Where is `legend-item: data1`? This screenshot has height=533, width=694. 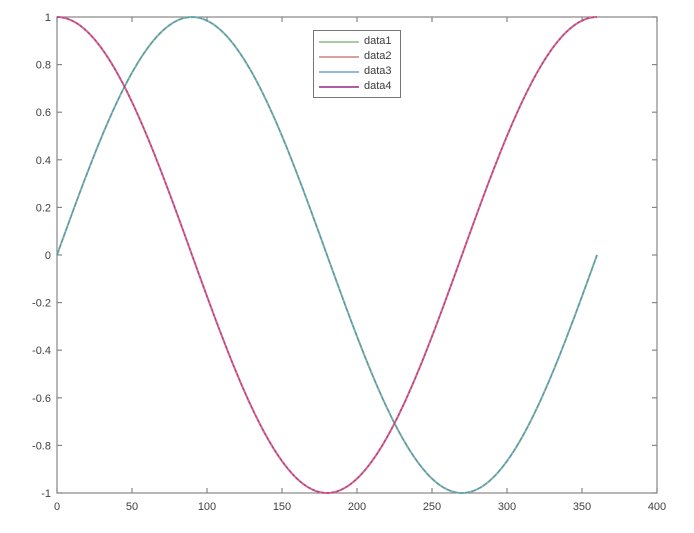
legend-item: data1 is located at coordinates (357, 41).